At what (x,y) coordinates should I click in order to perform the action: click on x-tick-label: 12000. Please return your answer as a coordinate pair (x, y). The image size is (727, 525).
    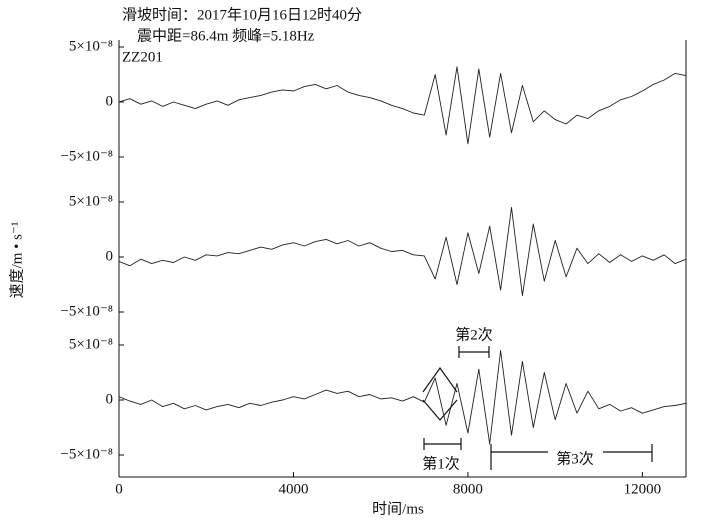
    Looking at the image, I should click on (643, 489).